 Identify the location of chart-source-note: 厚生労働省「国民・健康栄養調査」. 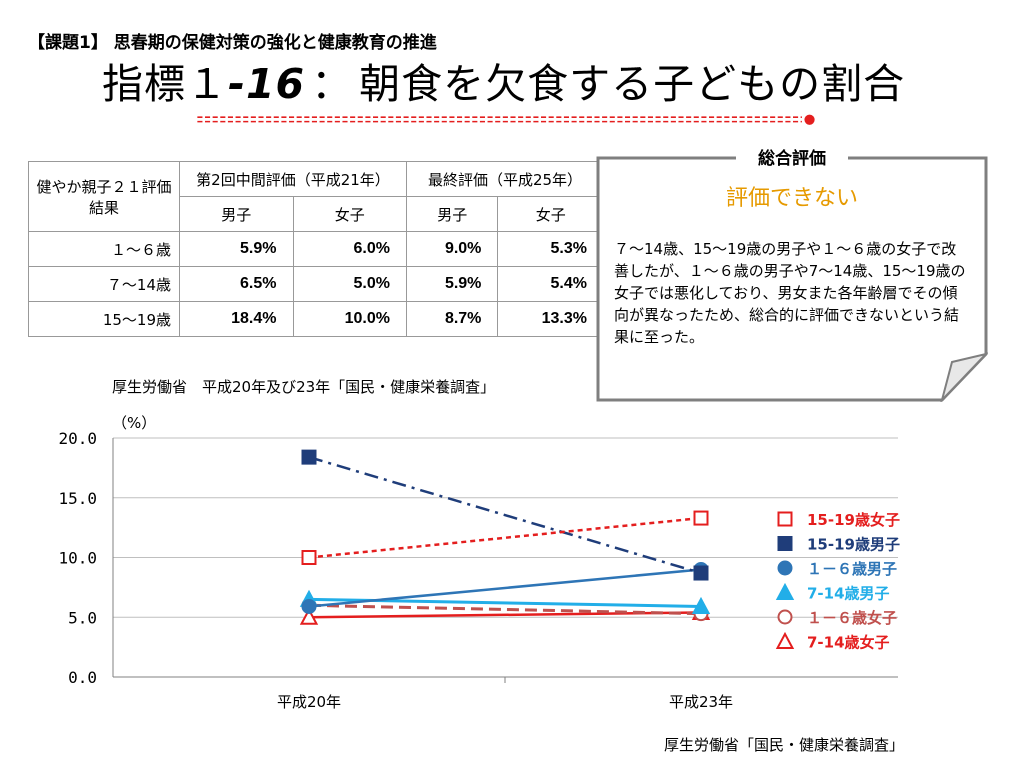
(784, 745).